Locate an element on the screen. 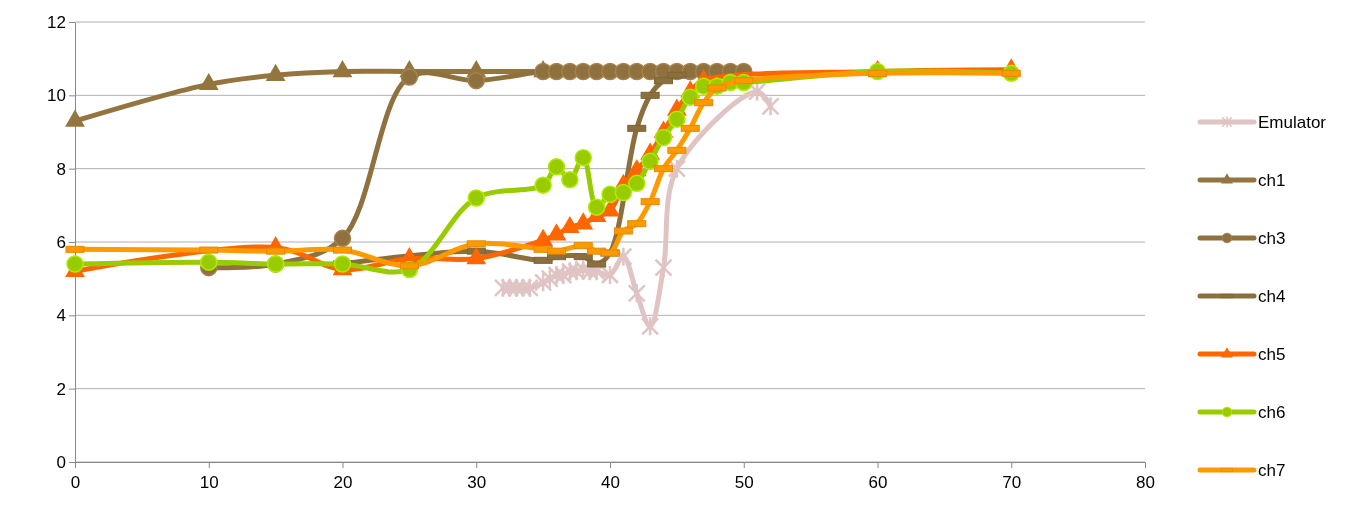 This screenshot has width=1345, height=507. legend-label: ch1 is located at coordinates (1272, 180).